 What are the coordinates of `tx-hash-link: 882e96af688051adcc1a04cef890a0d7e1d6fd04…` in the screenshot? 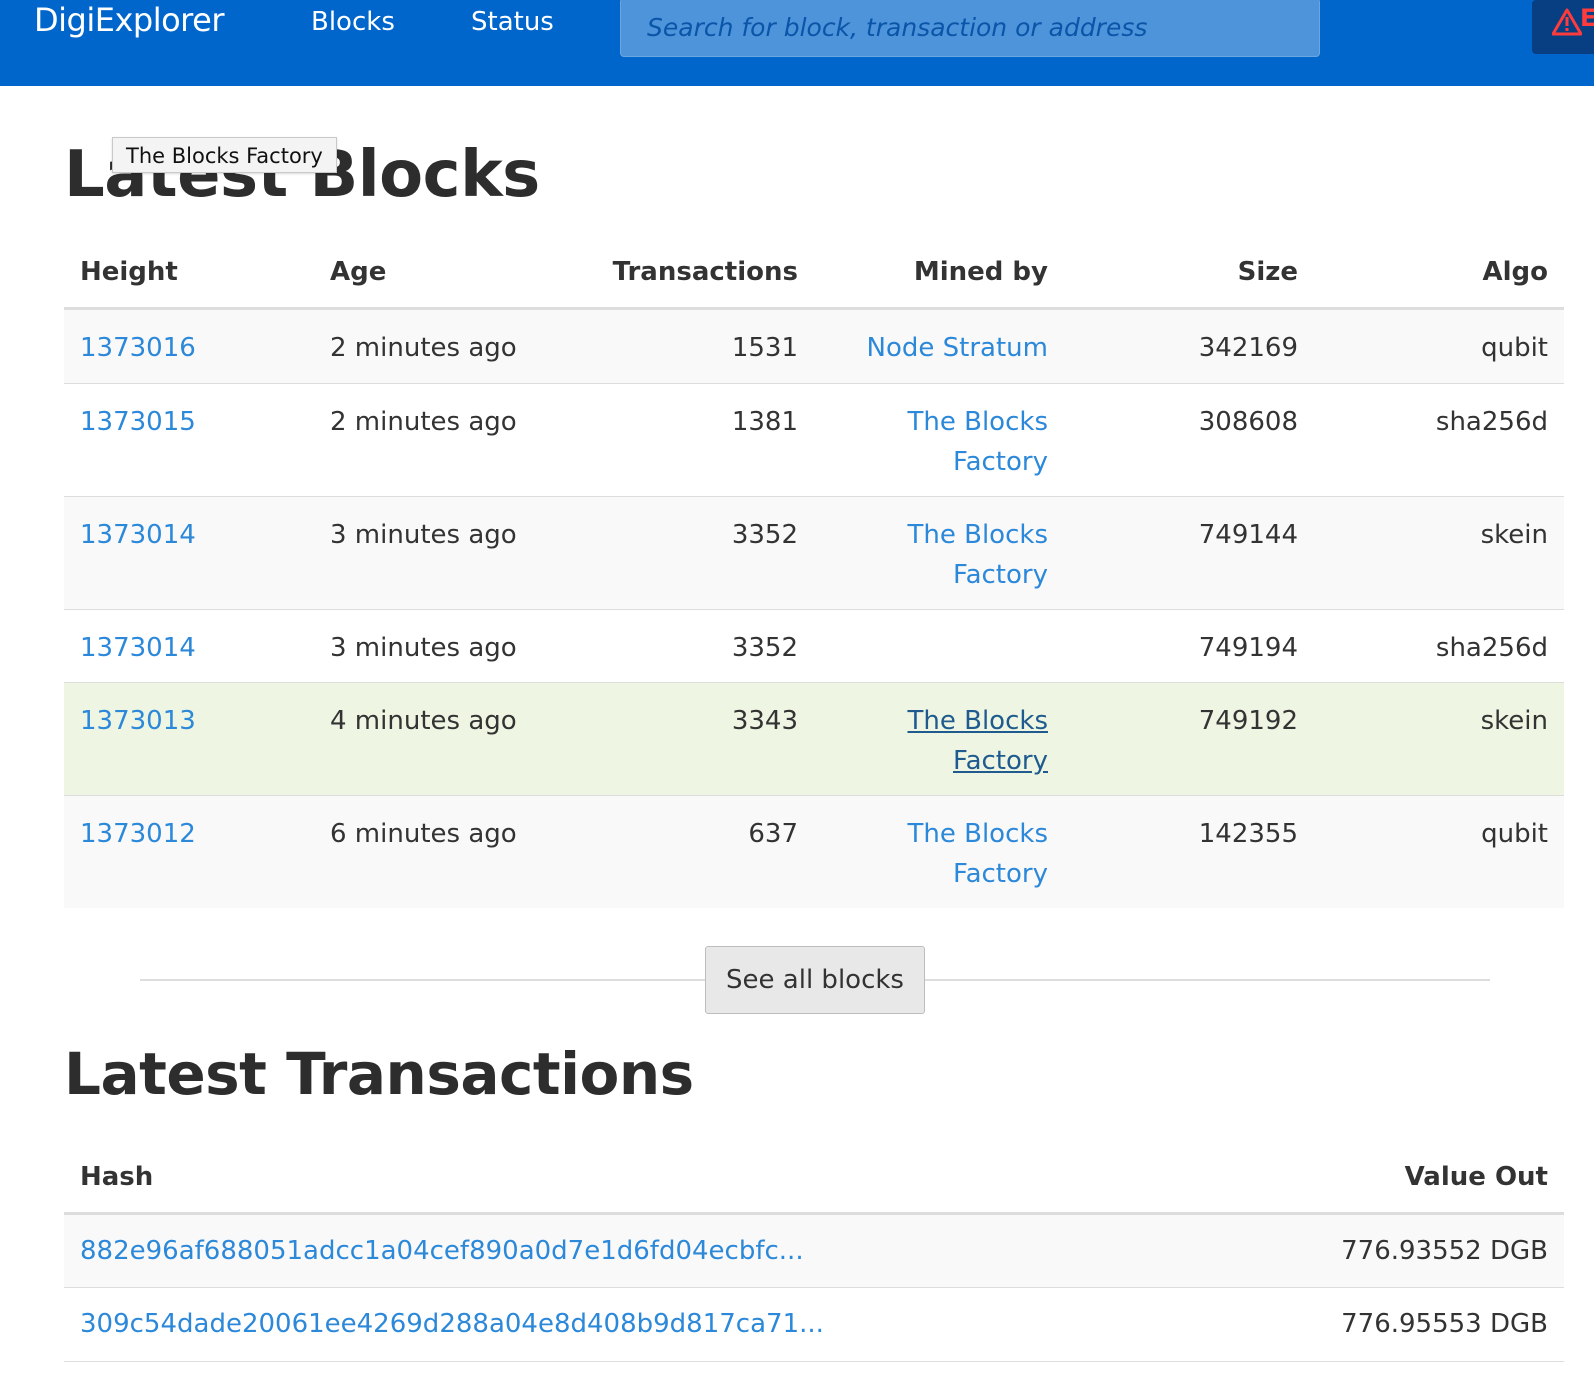 It's located at (442, 1251).